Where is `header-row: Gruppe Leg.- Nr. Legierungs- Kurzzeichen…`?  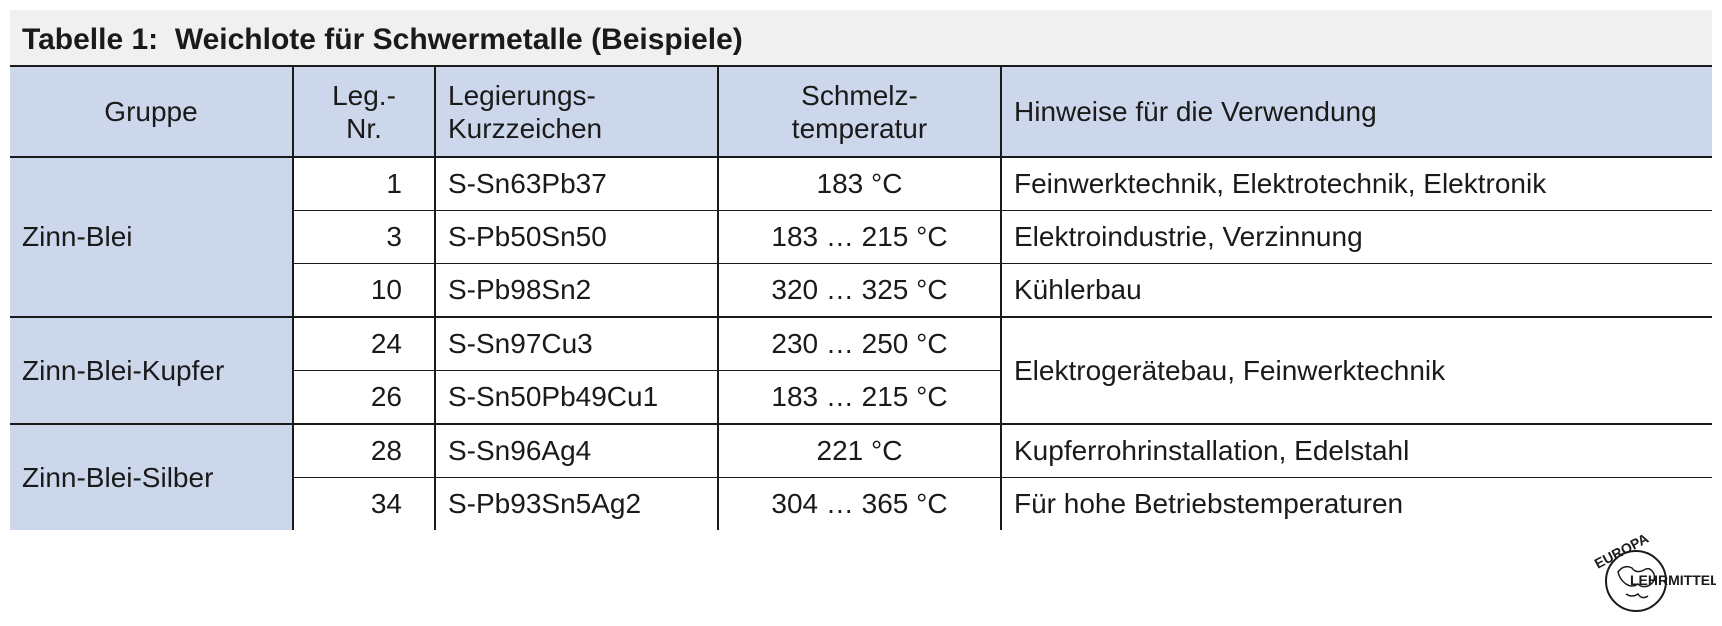 header-row: Gruppe Leg.- Nr. Legierungs- Kurzzeichen… is located at coordinates (861, 111).